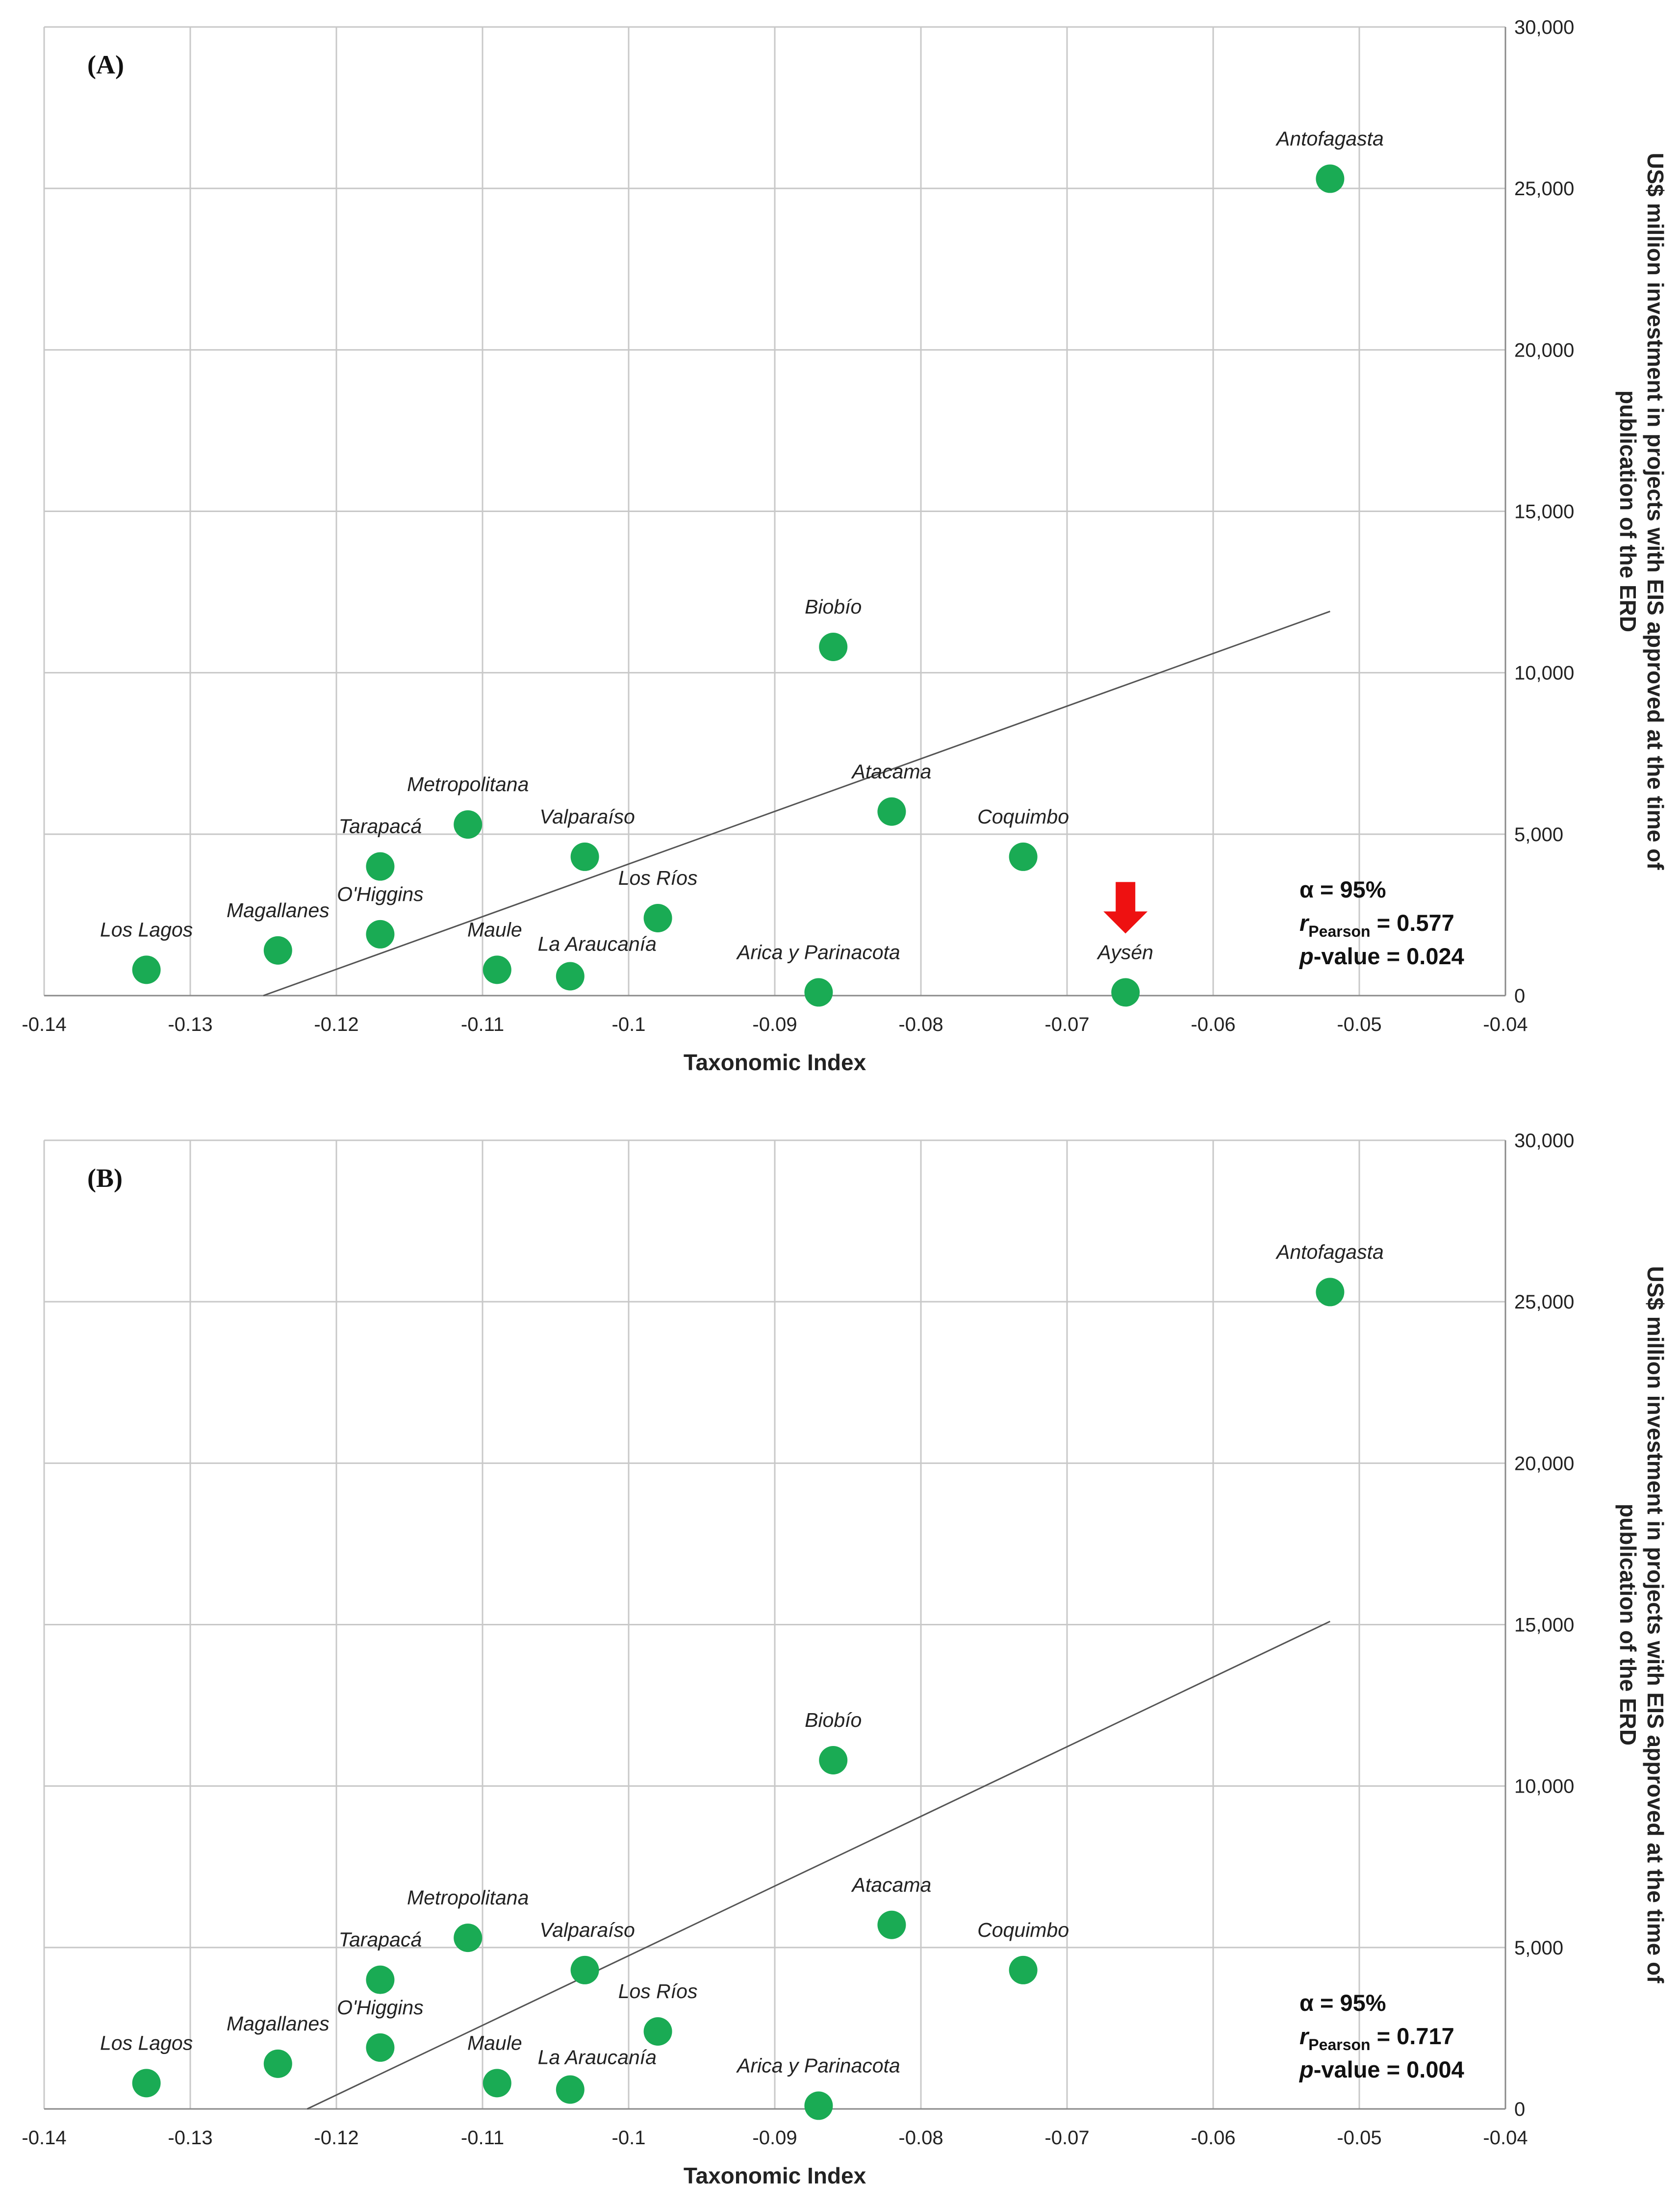 The height and width of the screenshot is (2208, 1680). Describe the element at coordinates (818, 952) in the screenshot. I see `point-label: Arica y Parinacota` at that location.